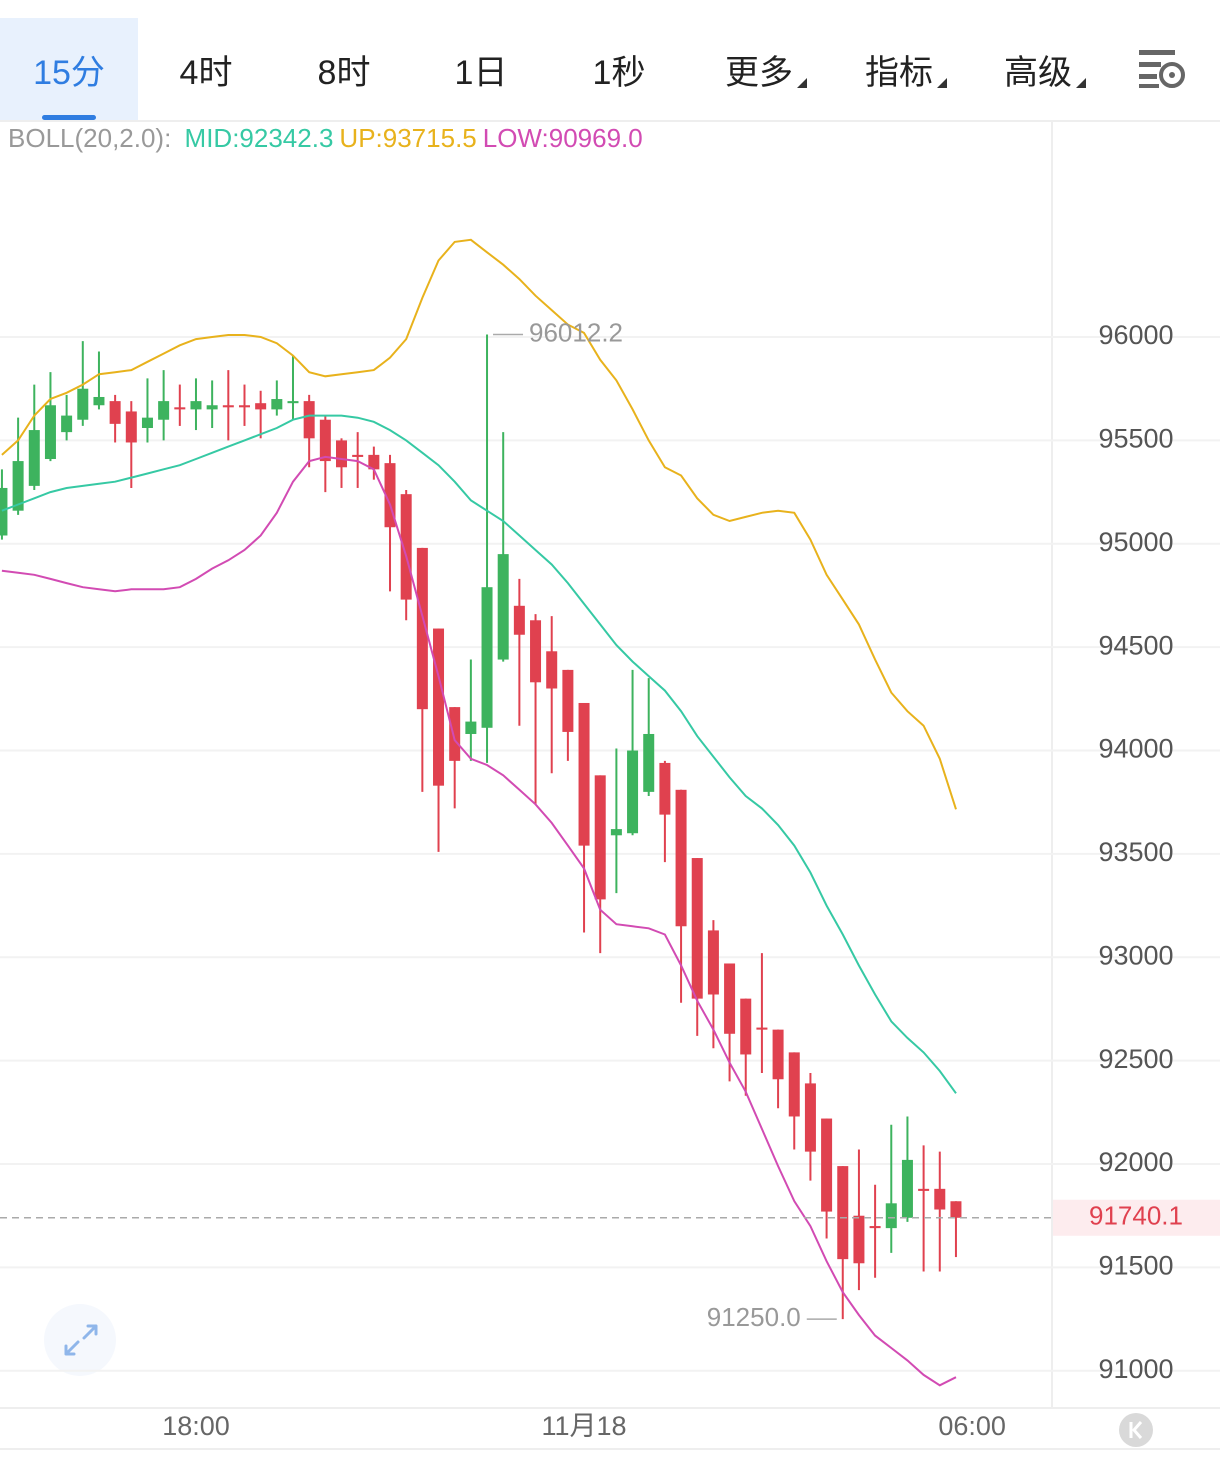  What do you see at coordinates (759, 72) in the screenshot?
I see `tab: 更多` at bounding box center [759, 72].